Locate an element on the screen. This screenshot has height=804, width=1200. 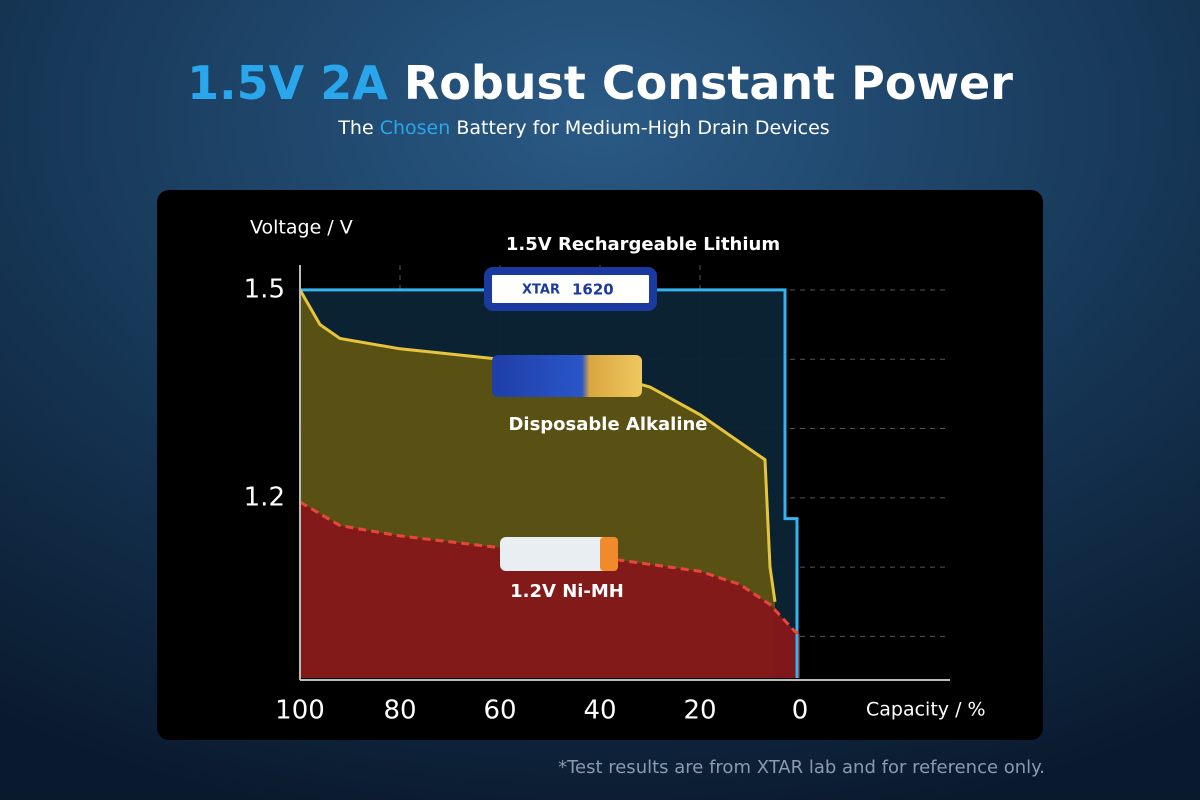
series-label: Disposable Alkaline is located at coordinates (607, 424).